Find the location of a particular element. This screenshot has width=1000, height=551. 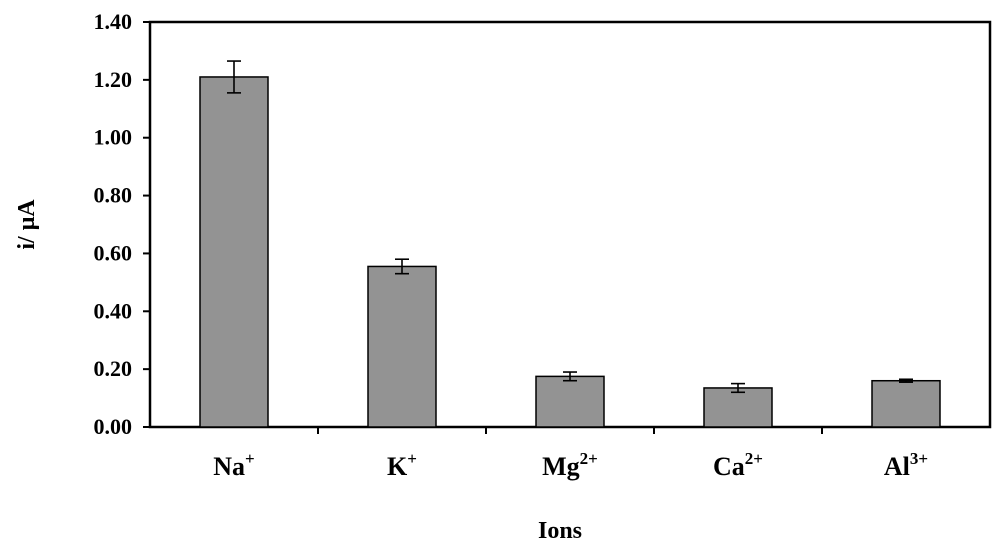

x-tick-label: Na+ is located at coordinates (233, 465).